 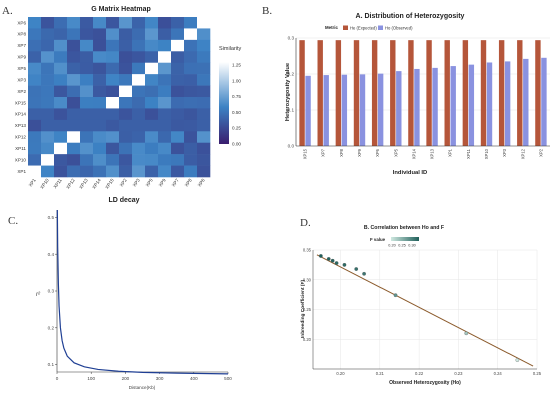 What do you see at coordinates (395, 152) in the screenshot?
I see `bar-x-tick: XP5` at bounding box center [395, 152].